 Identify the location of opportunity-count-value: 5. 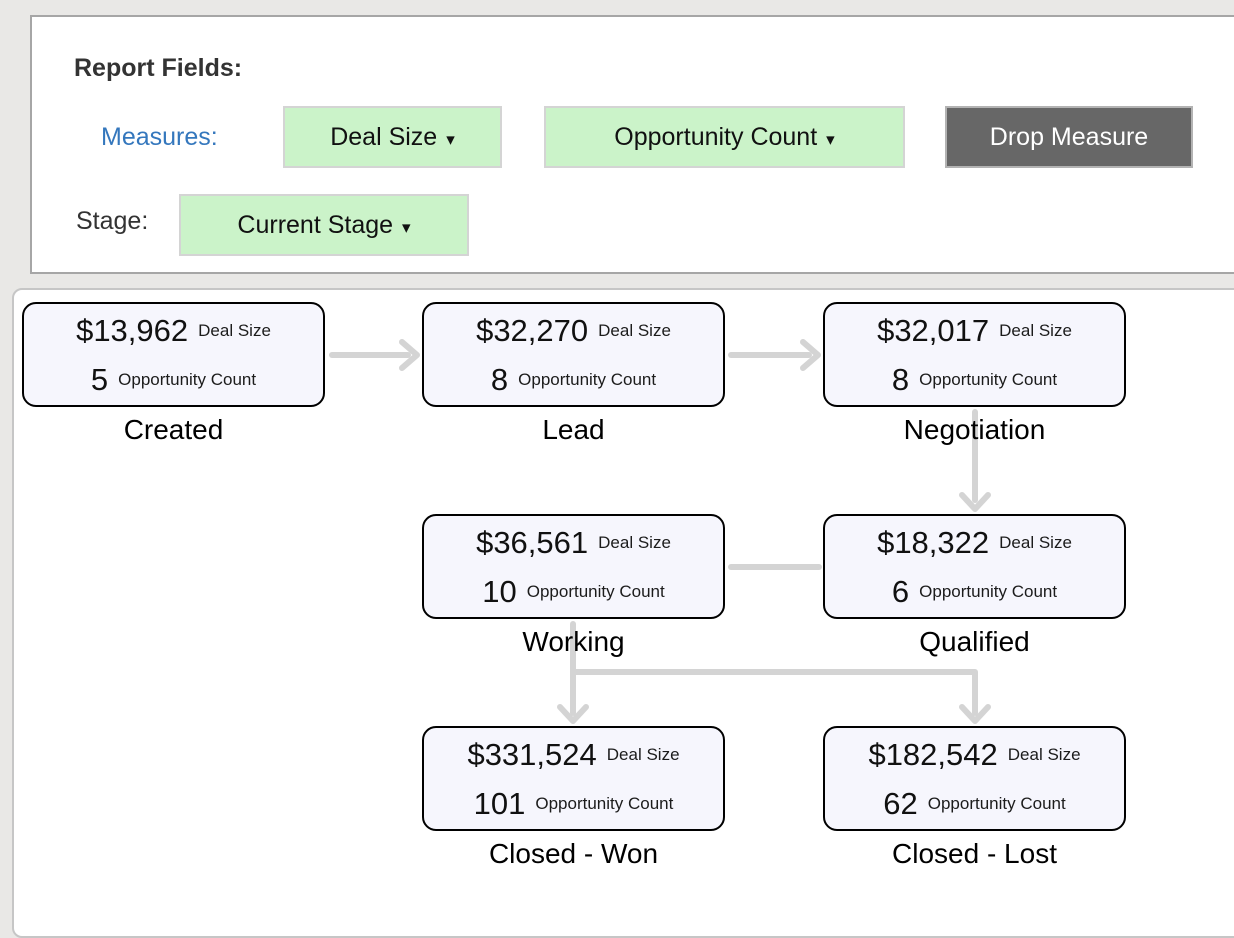
(99, 379).